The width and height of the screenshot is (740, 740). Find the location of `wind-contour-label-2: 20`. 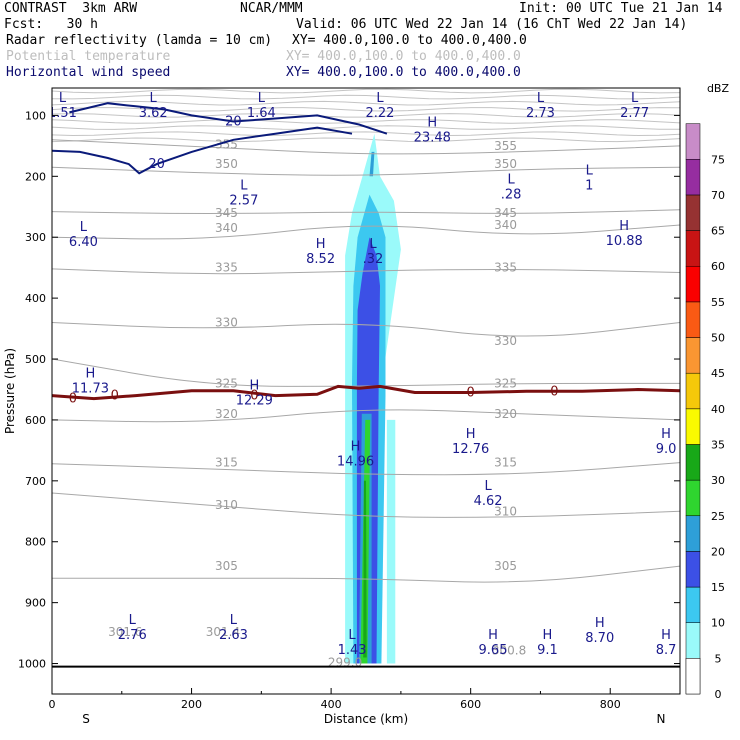

wind-contour-label-2: 20 is located at coordinates (156, 164).